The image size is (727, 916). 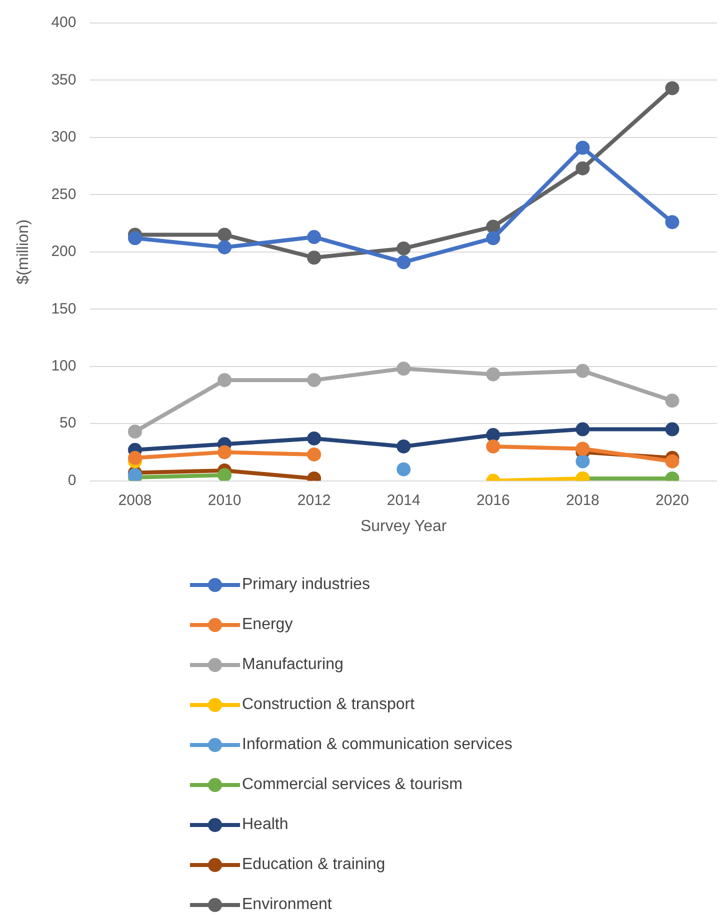 I want to click on y-tick-label: 300, so click(x=63, y=137).